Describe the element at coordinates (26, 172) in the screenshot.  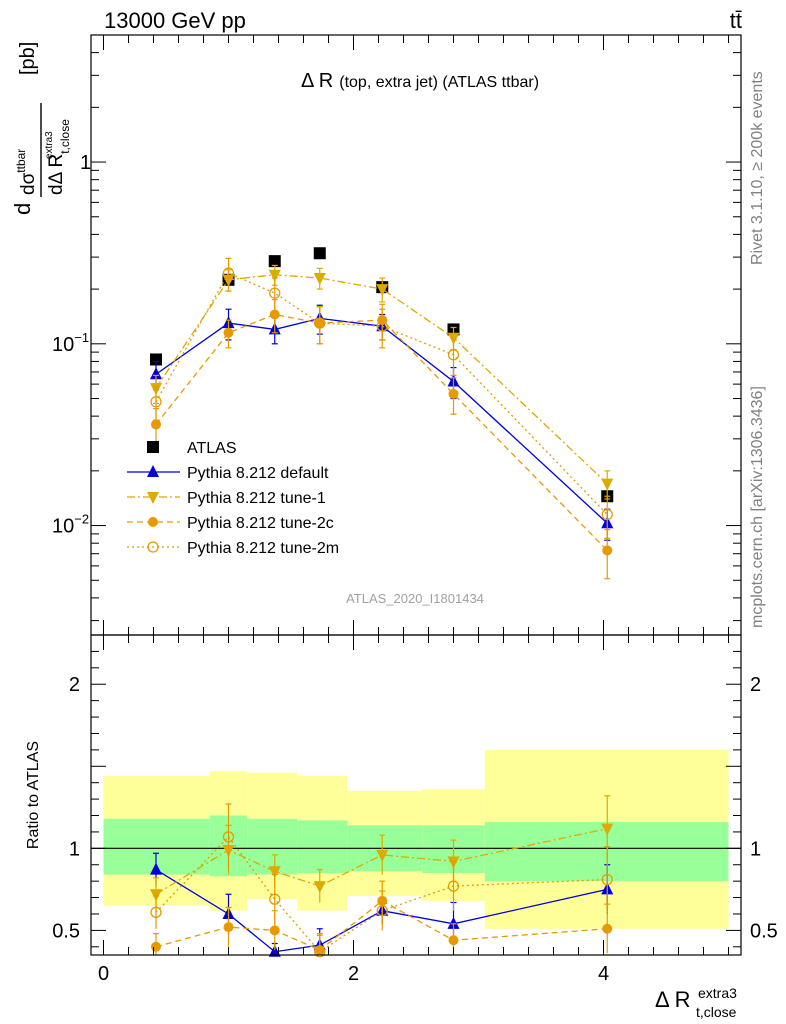
I see `ylabel-numerator: dσttbar` at that location.